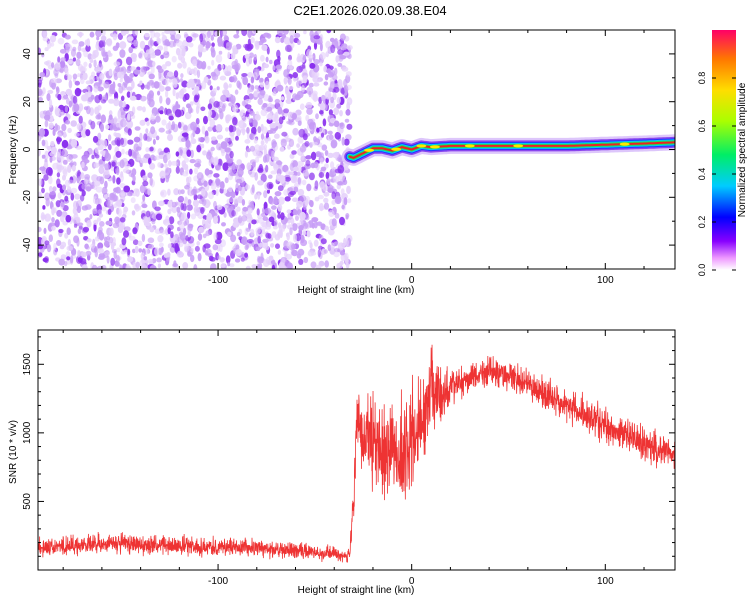  What do you see at coordinates (27, 54) in the screenshot?
I see `y-tick-label: 40` at bounding box center [27, 54].